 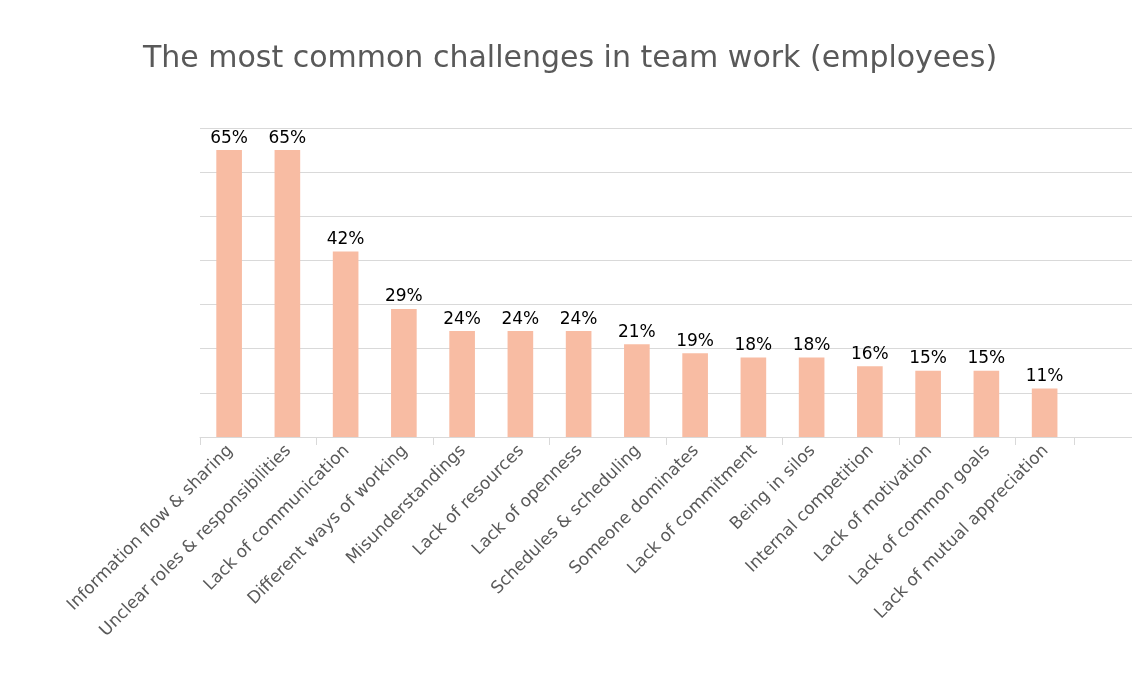 What do you see at coordinates (569, 56) in the screenshot?
I see `chart-title: The most common challenges in team work (employees)` at bounding box center [569, 56].